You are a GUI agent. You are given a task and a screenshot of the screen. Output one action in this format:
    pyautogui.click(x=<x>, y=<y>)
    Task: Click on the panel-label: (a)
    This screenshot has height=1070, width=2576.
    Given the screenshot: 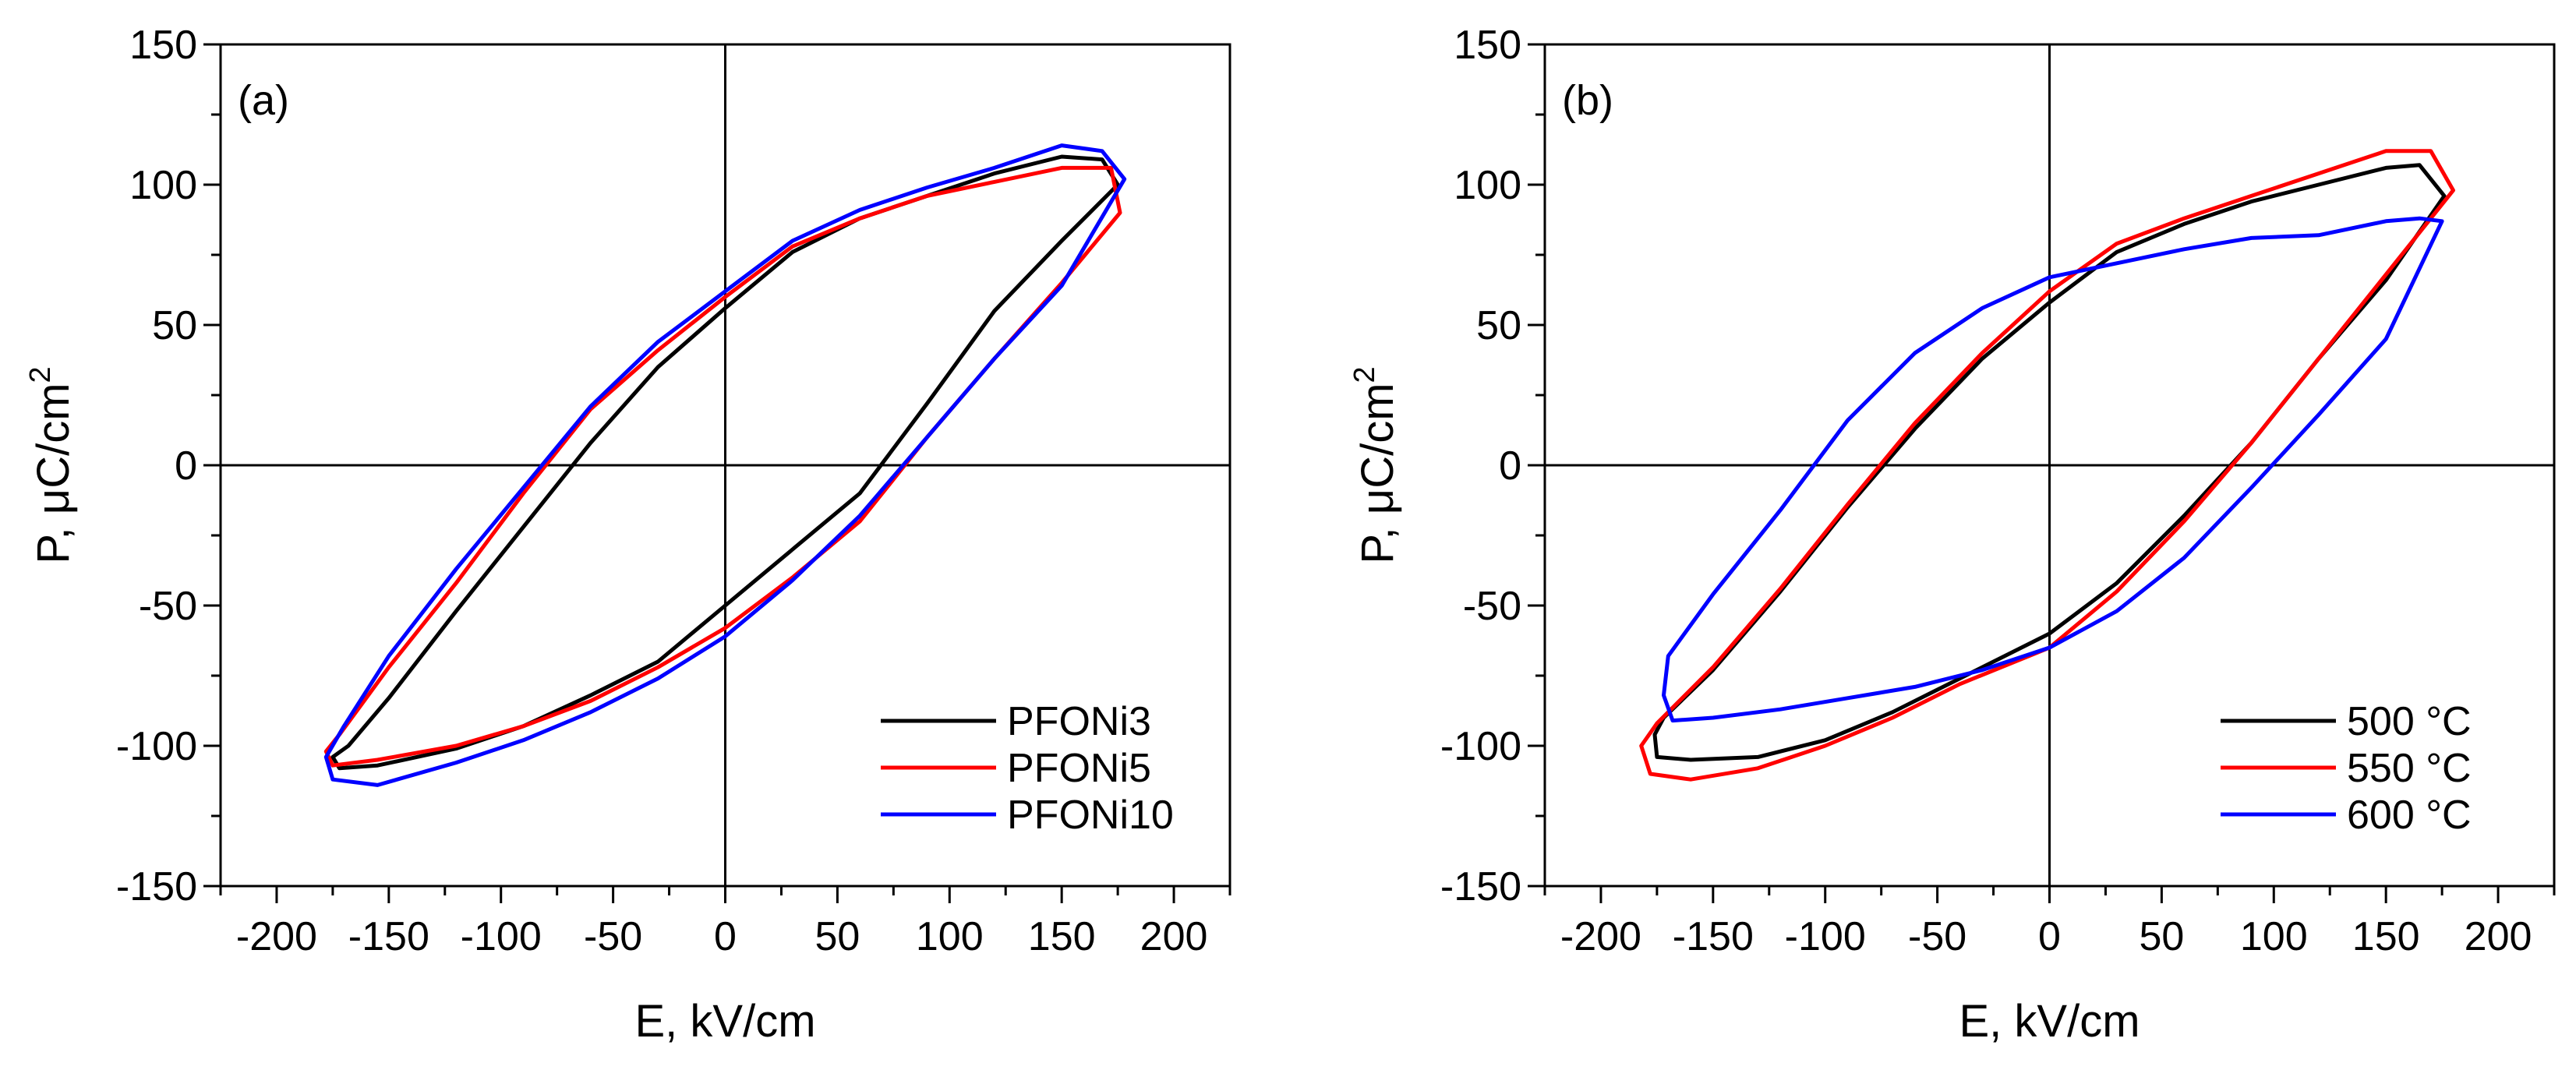 What is the action you would take?
    pyautogui.click(x=263, y=101)
    